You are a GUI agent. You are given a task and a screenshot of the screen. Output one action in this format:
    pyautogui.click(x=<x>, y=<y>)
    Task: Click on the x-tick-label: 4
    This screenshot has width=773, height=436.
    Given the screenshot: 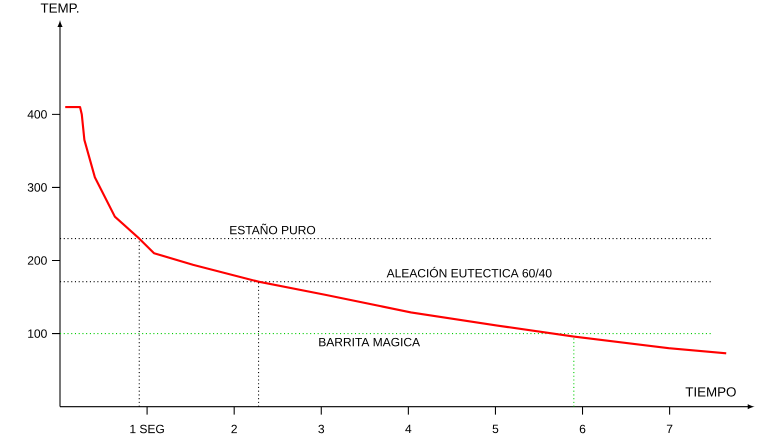 What is the action you would take?
    pyautogui.click(x=408, y=428)
    